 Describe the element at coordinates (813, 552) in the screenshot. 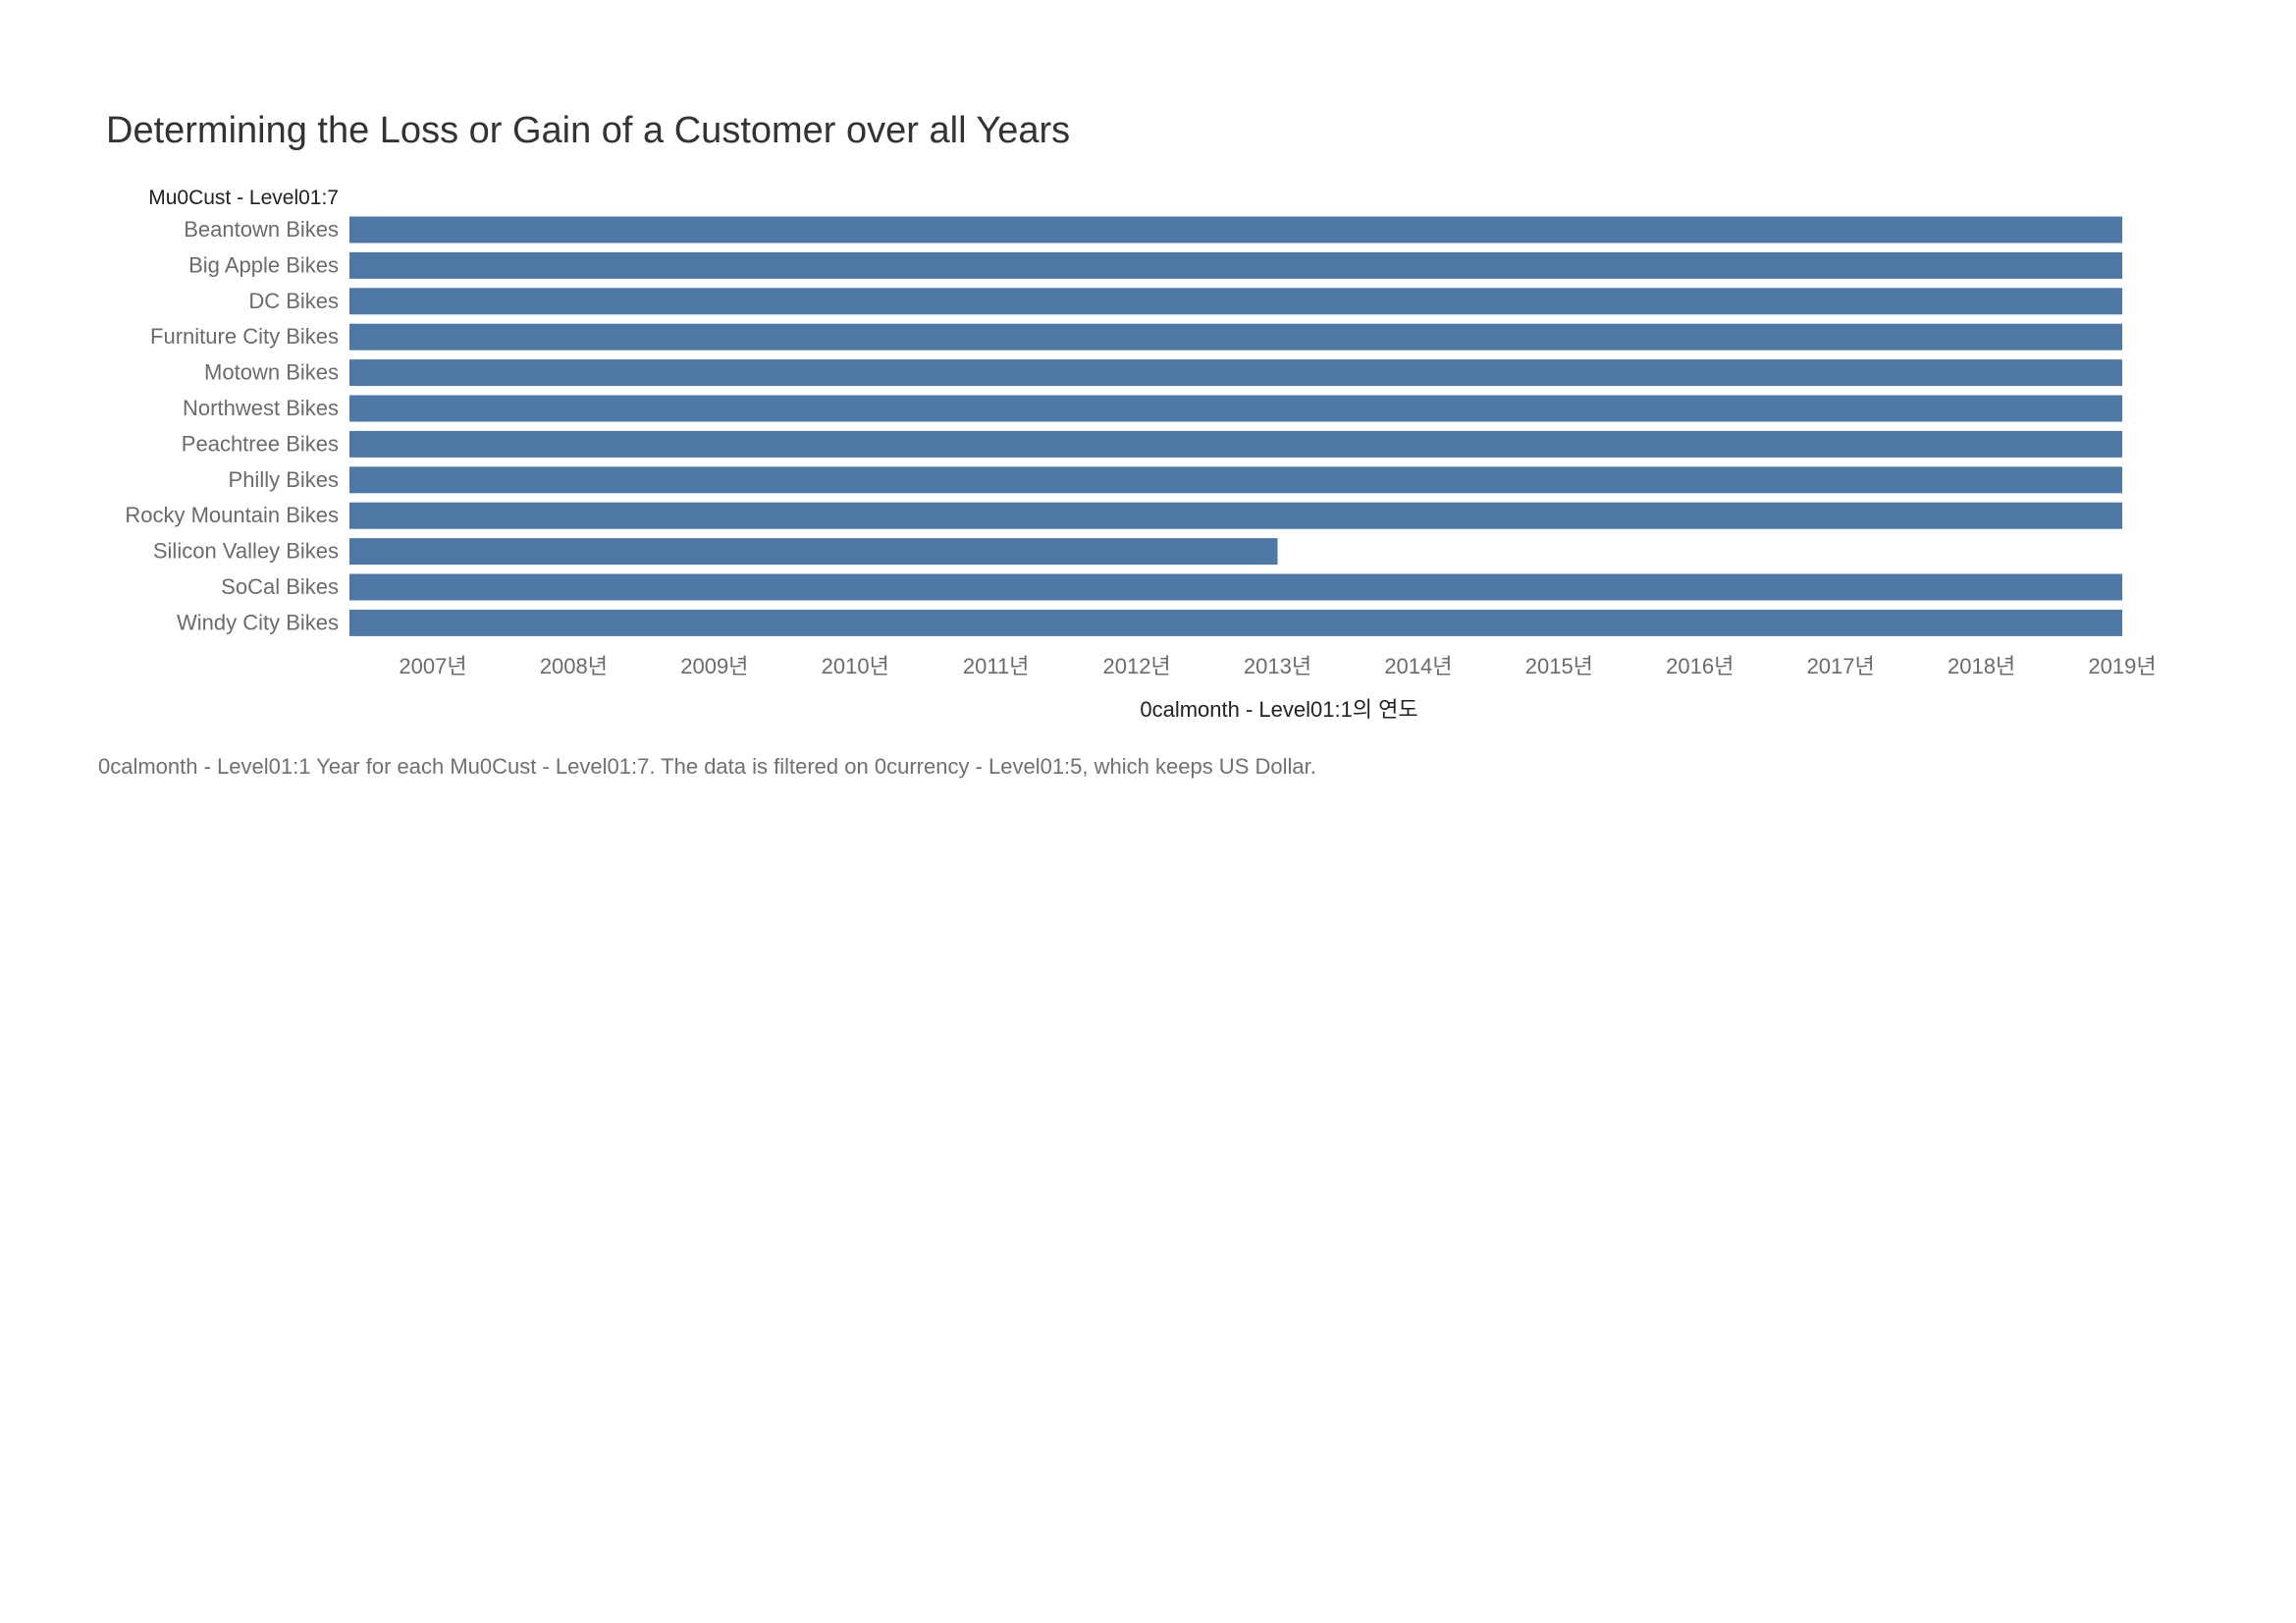

I see `bar-silicon-valley-bikes` at that location.